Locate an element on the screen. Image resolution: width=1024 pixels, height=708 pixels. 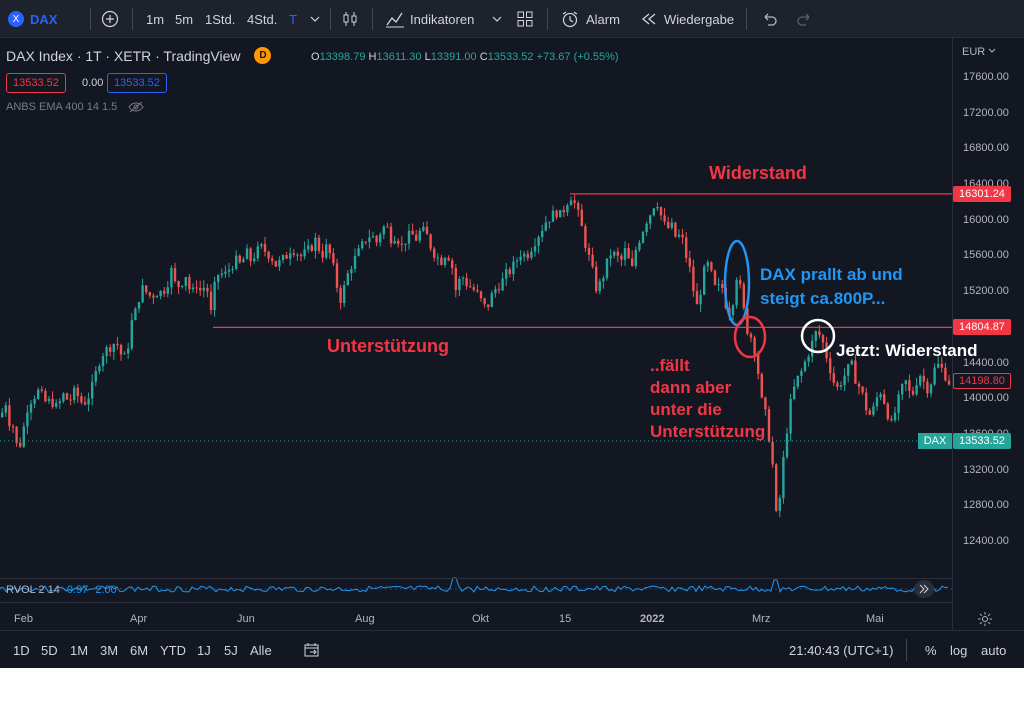
timeframe-1h: 1Std. is located at coordinates (220, 19).